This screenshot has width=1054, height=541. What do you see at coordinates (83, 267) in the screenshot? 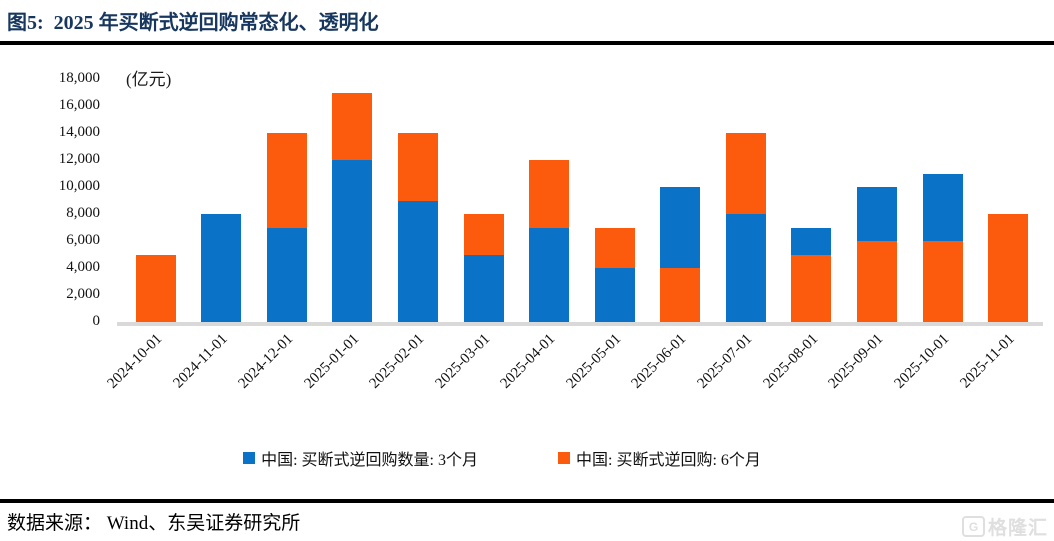
I see `y-tick-label: 4,000` at bounding box center [83, 267].